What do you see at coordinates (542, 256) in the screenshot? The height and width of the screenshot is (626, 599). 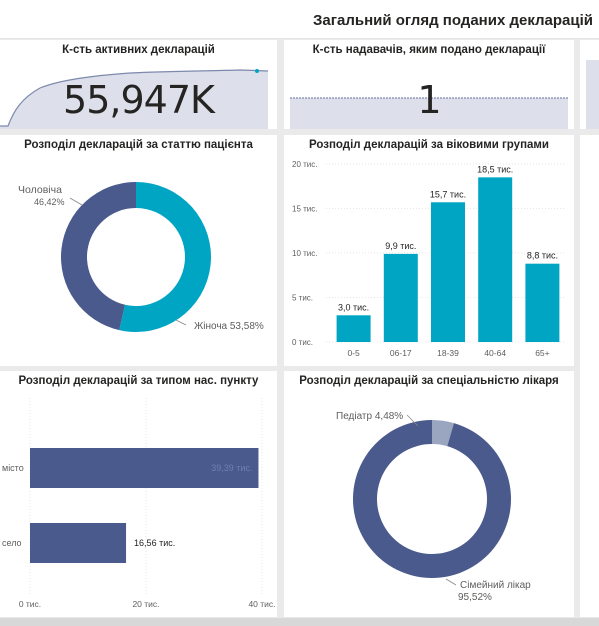 I see `age-bar-data-label: 8,8 тис.` at bounding box center [542, 256].